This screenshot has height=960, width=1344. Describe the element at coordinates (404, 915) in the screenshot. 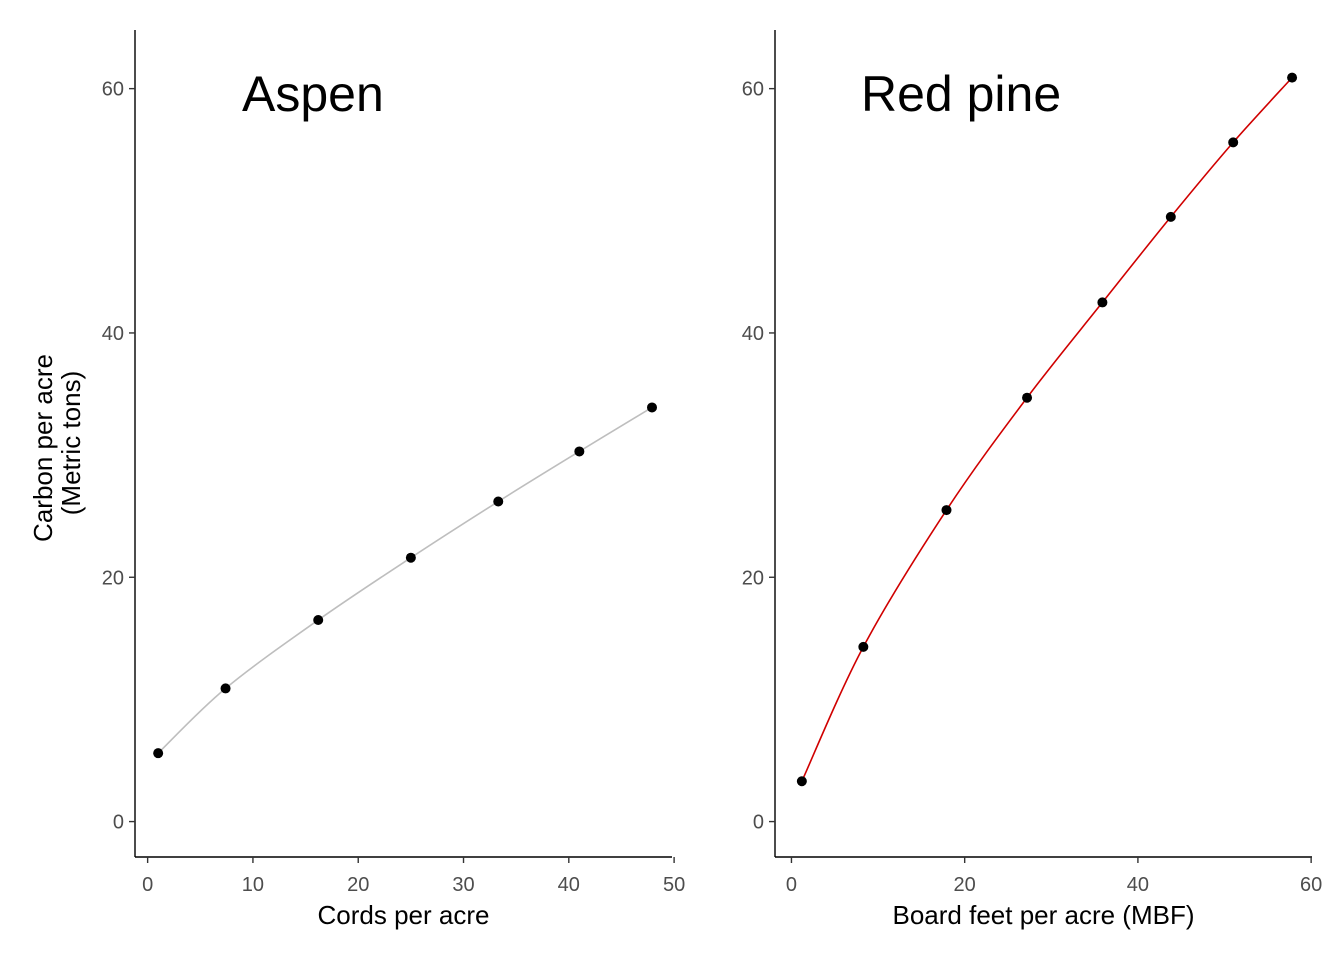

I see `aspen-x-axis-title: Cords per acre` at that location.